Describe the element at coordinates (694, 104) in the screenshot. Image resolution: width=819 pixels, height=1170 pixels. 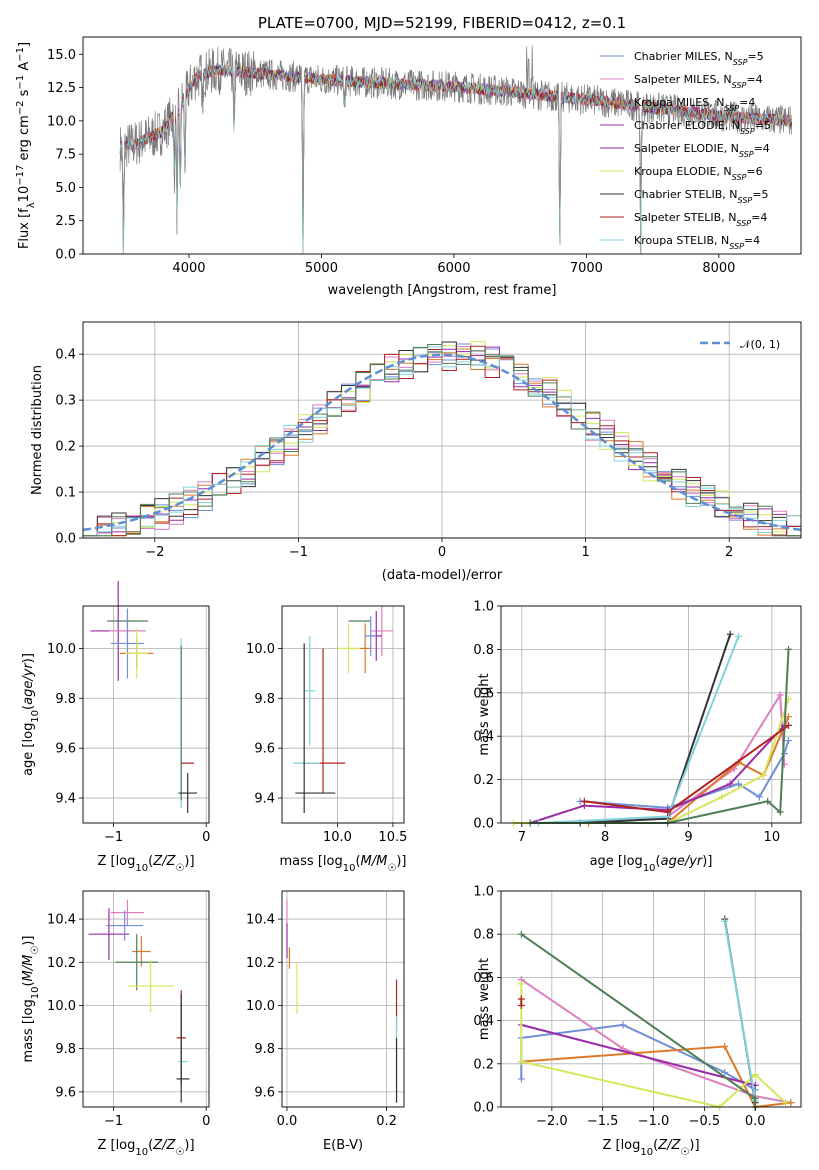
I see `legend-label: Kroupa MILES, NSSP=4` at that location.